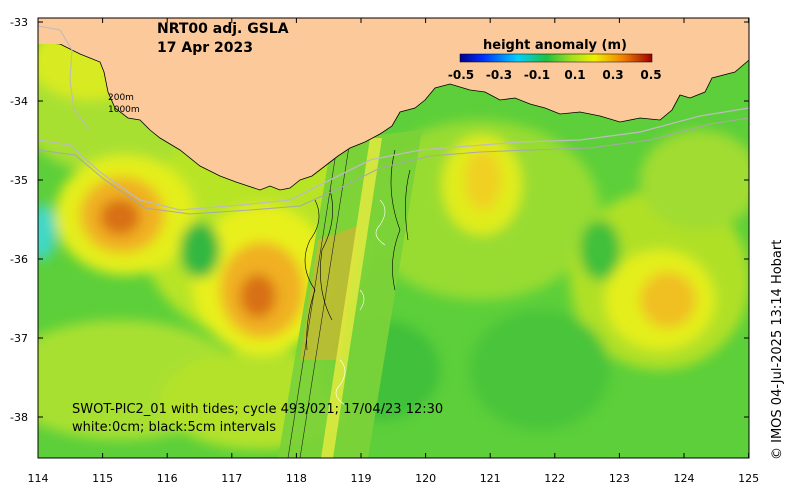 The width and height of the screenshot is (791, 492). What do you see at coordinates (748, 478) in the screenshot?
I see `x-tick-label: 125` at bounding box center [748, 478].